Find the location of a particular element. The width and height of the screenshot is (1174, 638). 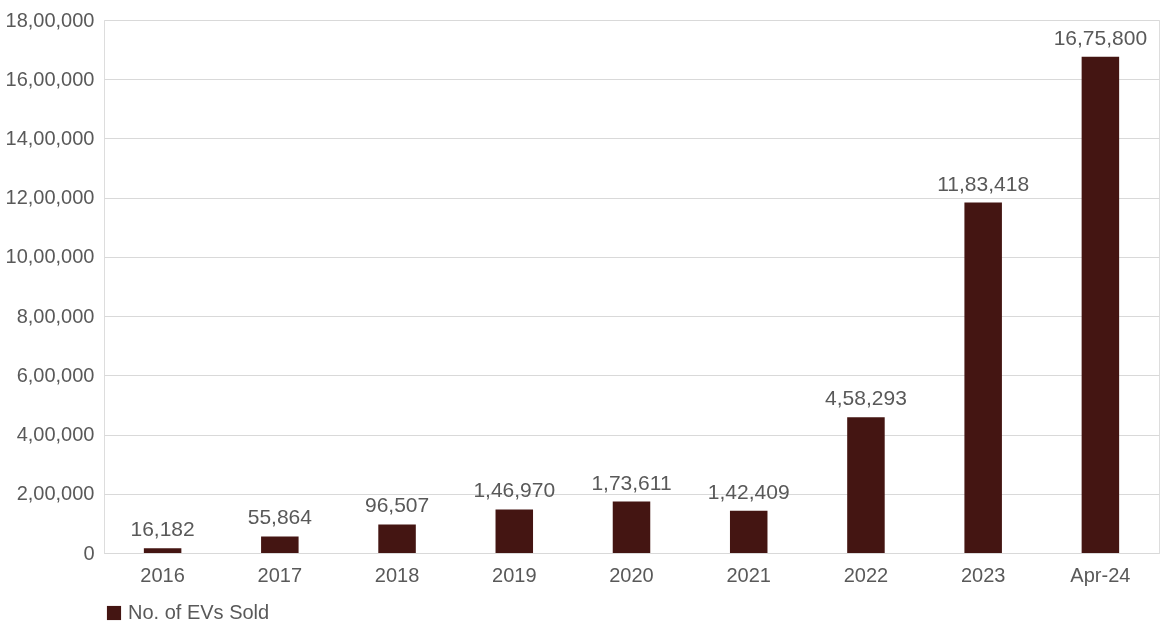

y-tick-label: 16,00,000 is located at coordinates (50, 78).